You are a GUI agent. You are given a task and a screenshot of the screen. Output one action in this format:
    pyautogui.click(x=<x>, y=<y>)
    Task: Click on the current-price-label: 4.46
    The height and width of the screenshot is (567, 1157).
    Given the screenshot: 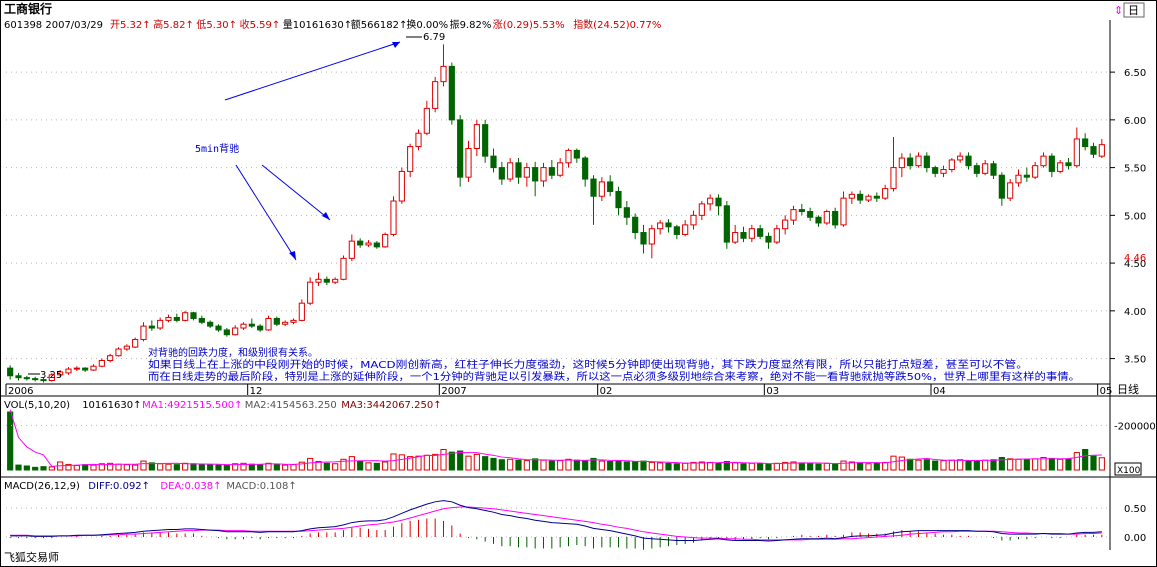 What is the action you would take?
    pyautogui.click(x=1135, y=258)
    